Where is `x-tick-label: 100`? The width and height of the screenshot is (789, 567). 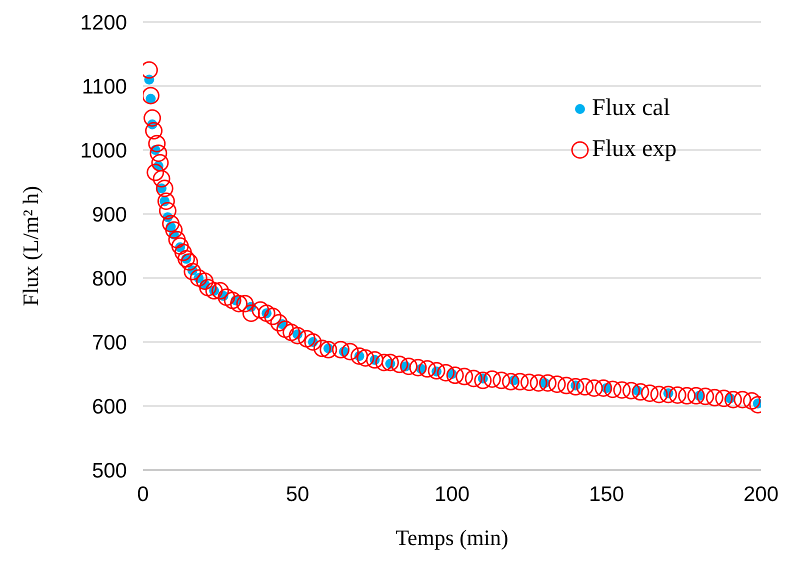 x-tick-label: 100 is located at coordinates (452, 494).